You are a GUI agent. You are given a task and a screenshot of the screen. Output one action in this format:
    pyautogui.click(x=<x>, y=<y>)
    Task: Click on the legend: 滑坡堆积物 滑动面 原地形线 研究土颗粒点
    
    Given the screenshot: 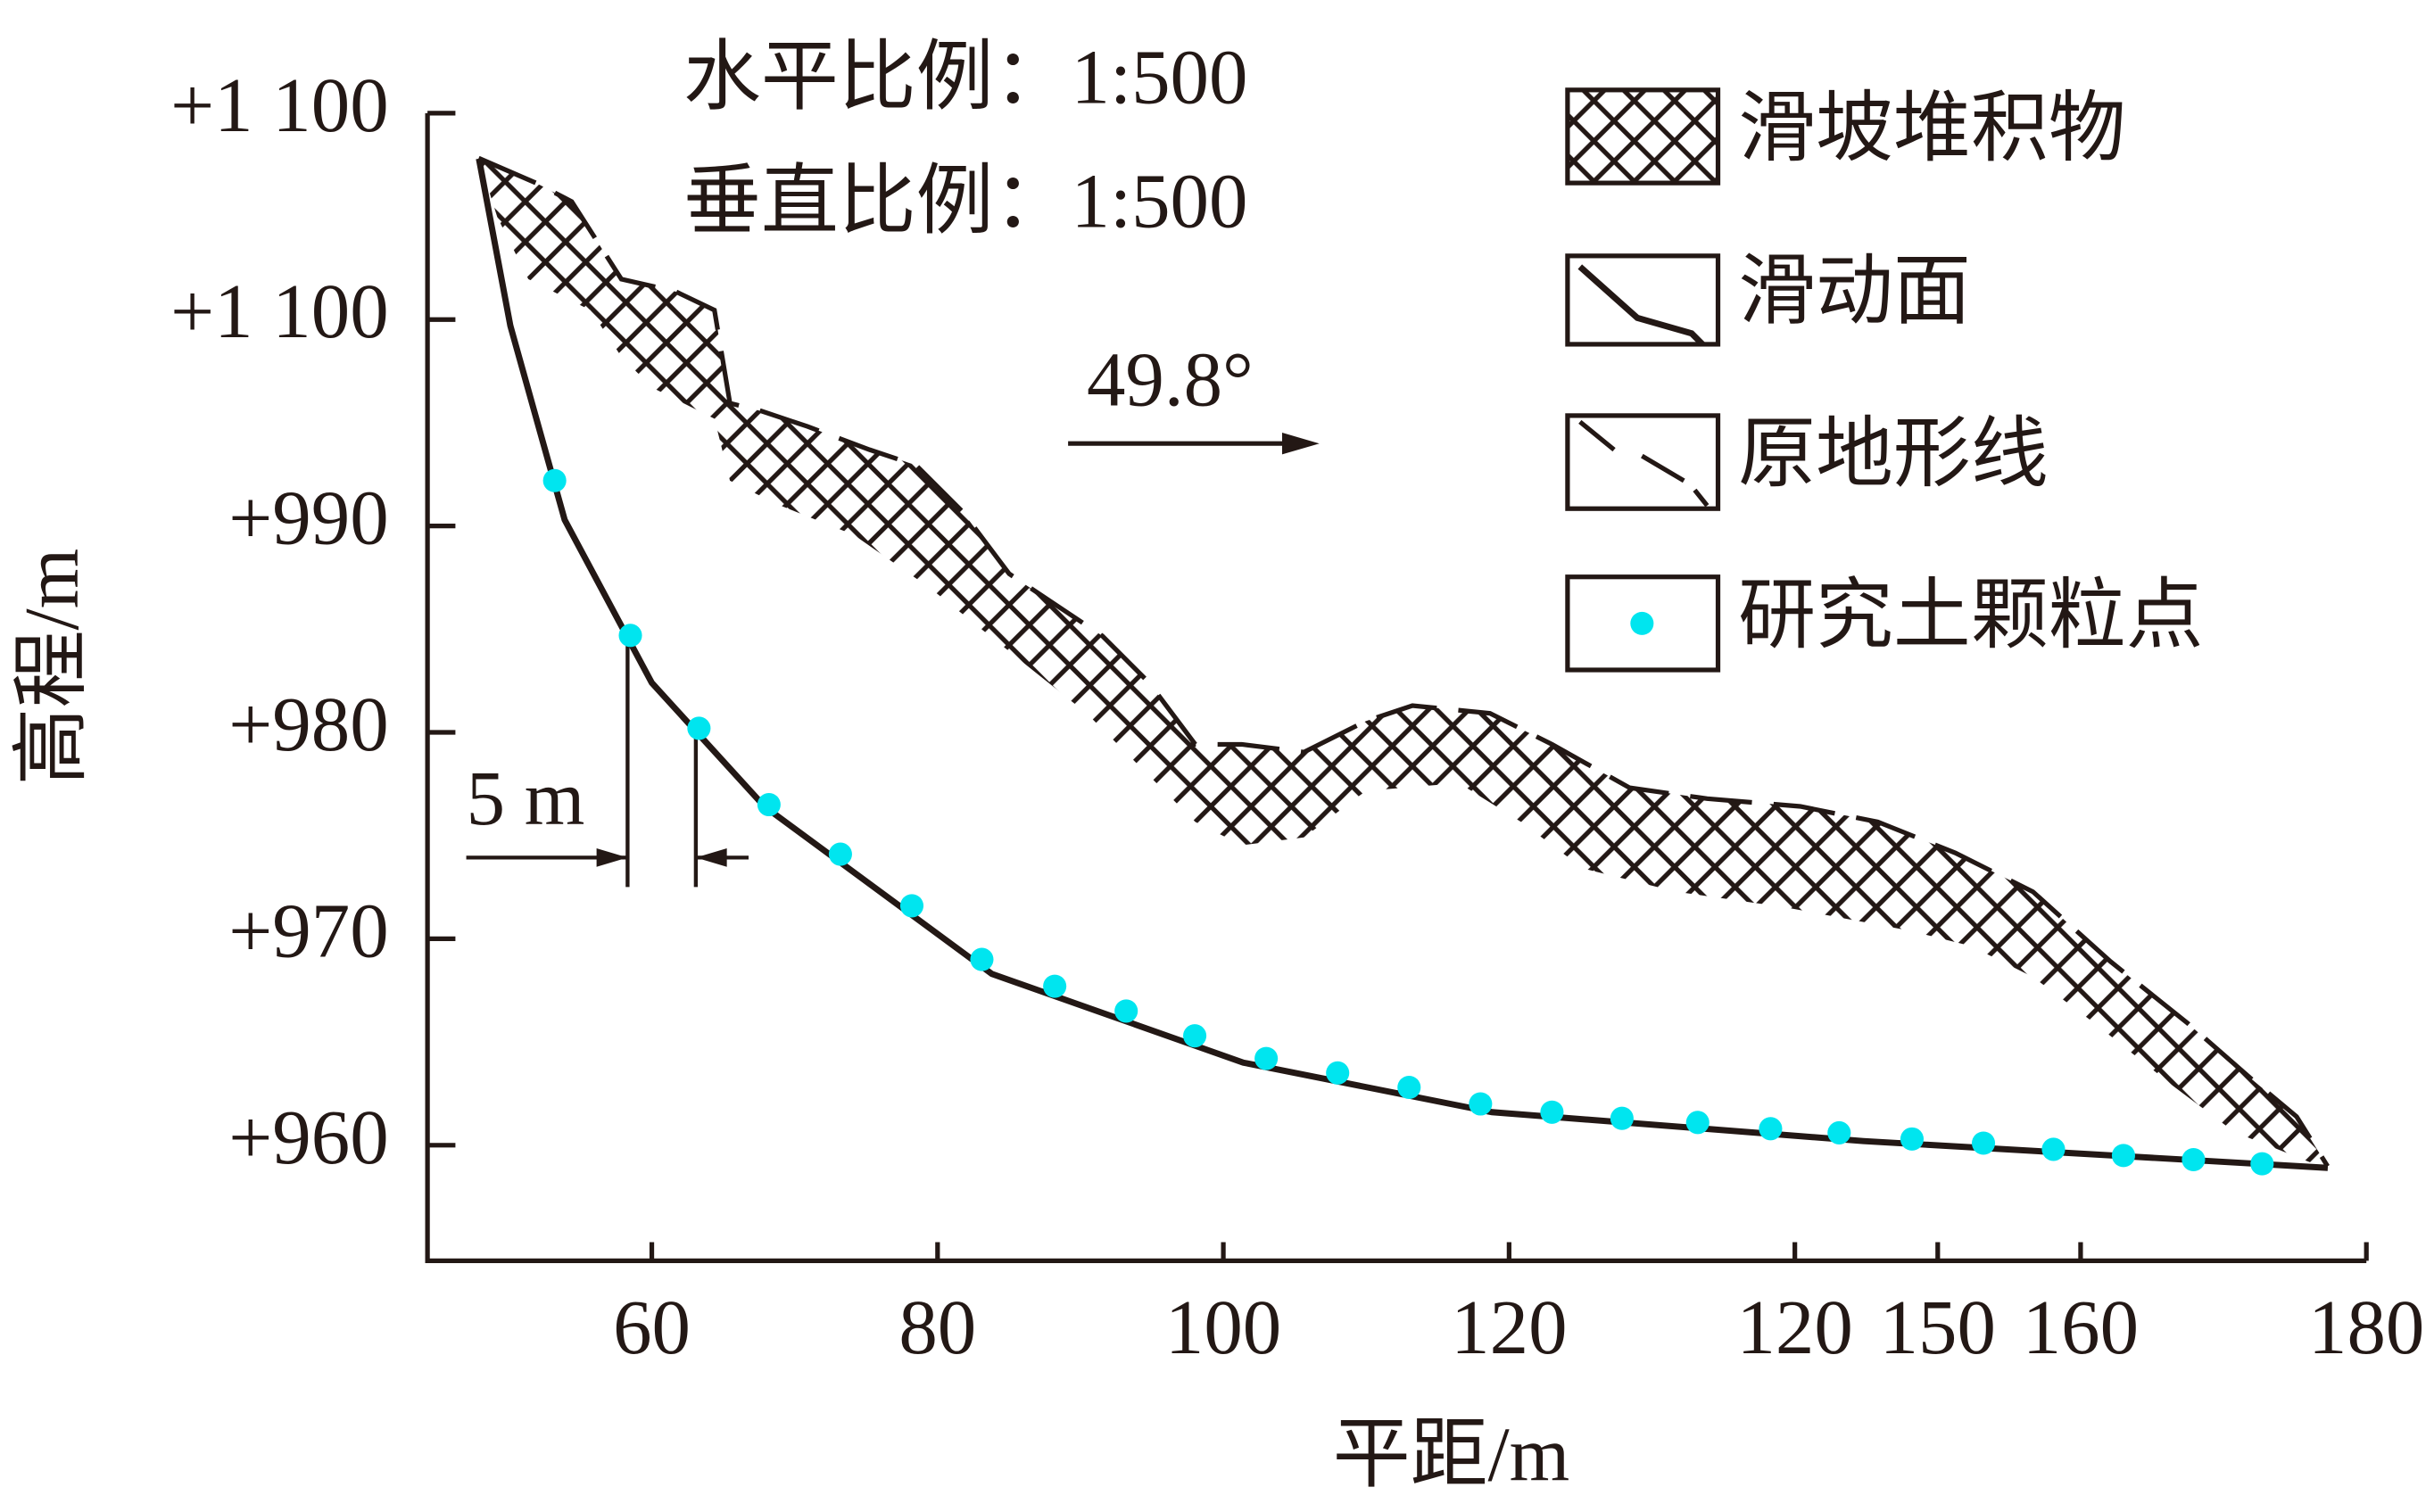 What is the action you would take?
    pyautogui.click(x=1884, y=379)
    